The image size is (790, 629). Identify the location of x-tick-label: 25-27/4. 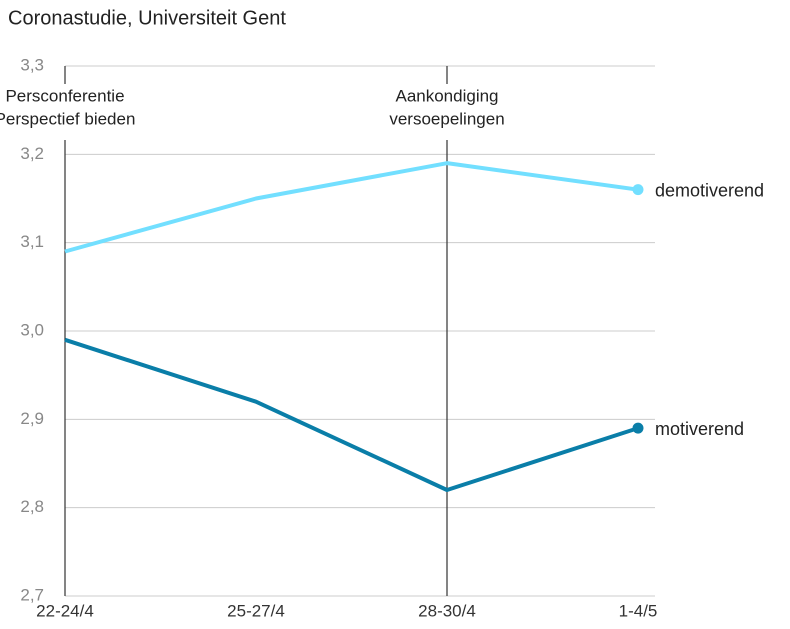
(256, 610).